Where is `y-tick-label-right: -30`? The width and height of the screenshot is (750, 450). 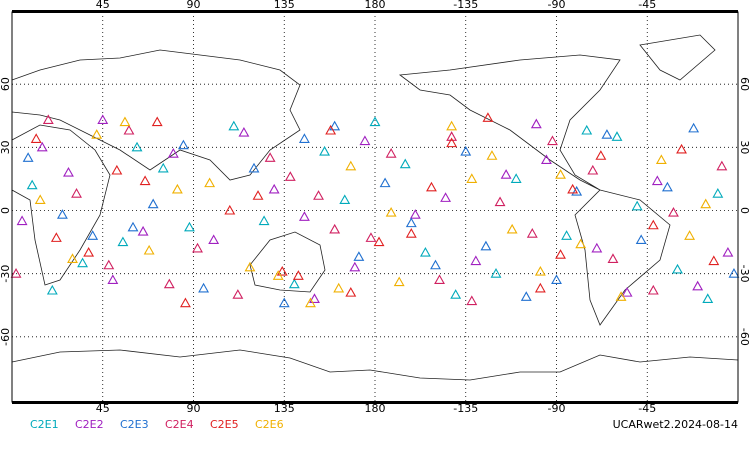 y-tick-label-right: -30 is located at coordinates (744, 274).